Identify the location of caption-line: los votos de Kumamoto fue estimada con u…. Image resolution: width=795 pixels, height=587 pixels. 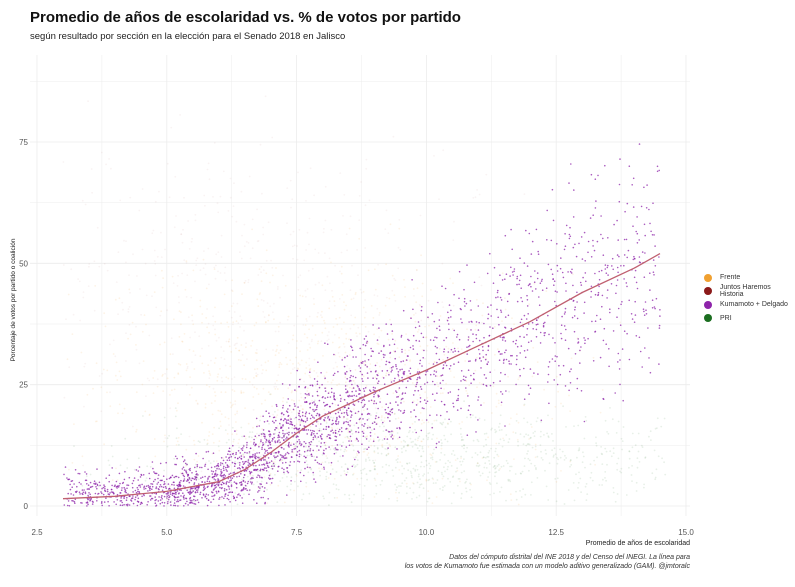
(547, 566).